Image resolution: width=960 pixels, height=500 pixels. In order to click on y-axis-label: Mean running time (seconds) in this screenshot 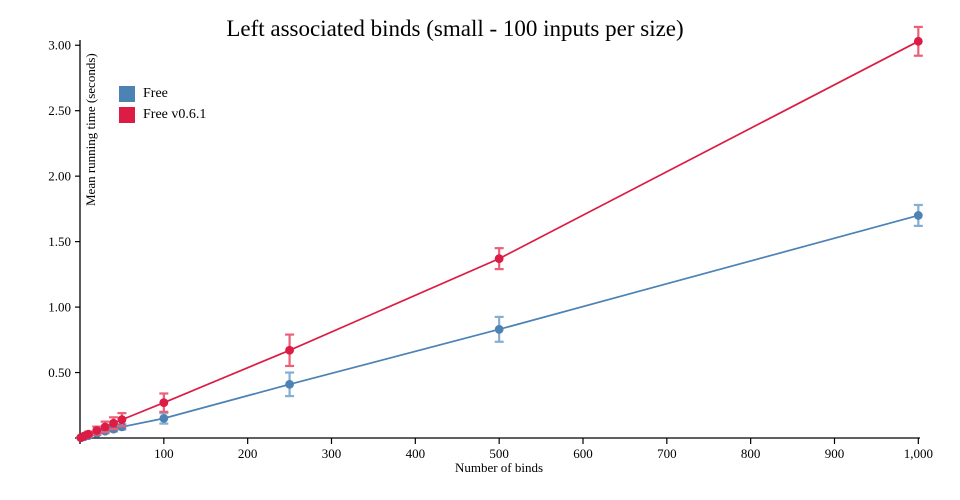, I will do `click(90, 129)`.